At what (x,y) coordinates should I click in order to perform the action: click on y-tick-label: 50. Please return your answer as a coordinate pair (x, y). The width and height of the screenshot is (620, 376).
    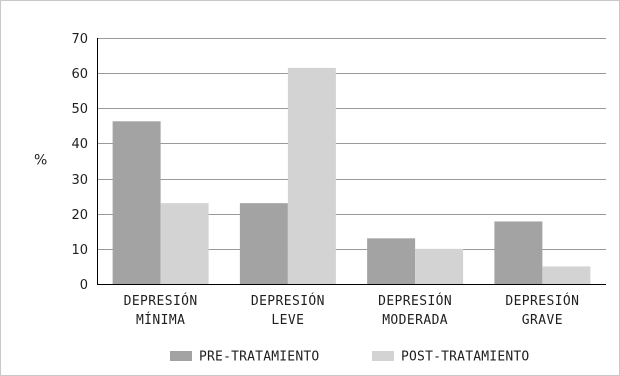
    Looking at the image, I should click on (79, 109).